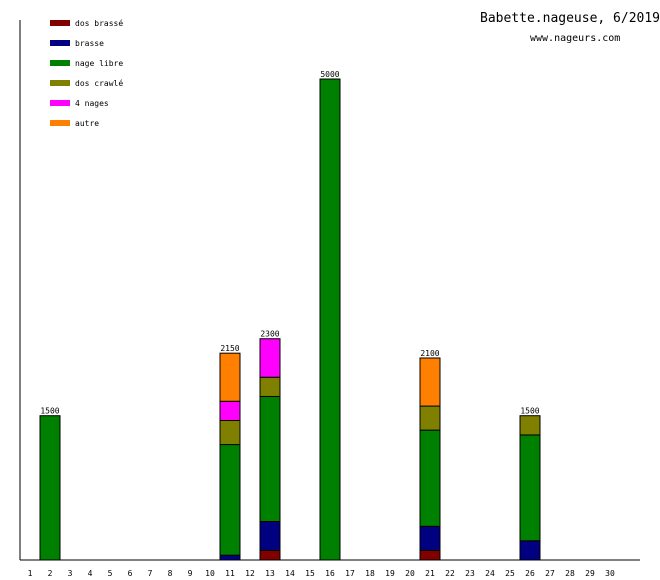 The width and height of the screenshot is (660, 580). What do you see at coordinates (330, 573) in the screenshot?
I see `x-tick-label: 16` at bounding box center [330, 573].